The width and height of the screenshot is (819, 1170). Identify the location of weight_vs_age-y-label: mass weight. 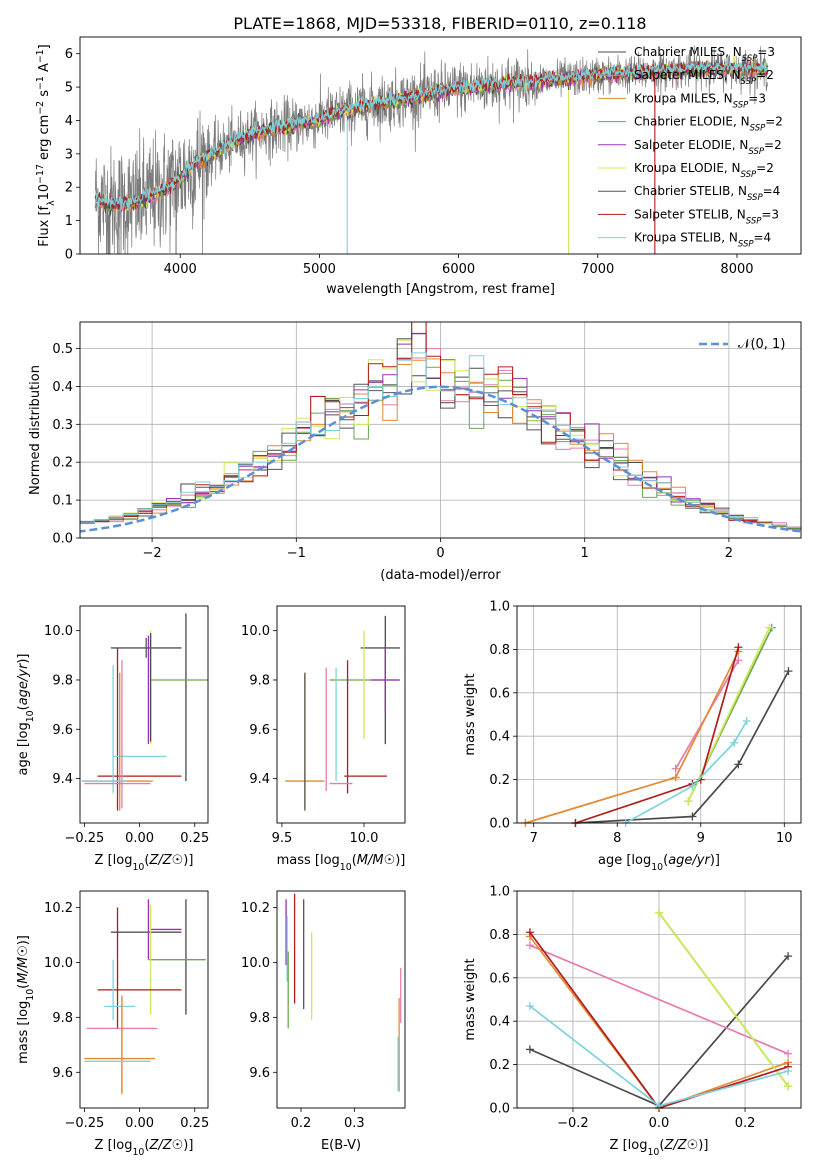
(470, 714).